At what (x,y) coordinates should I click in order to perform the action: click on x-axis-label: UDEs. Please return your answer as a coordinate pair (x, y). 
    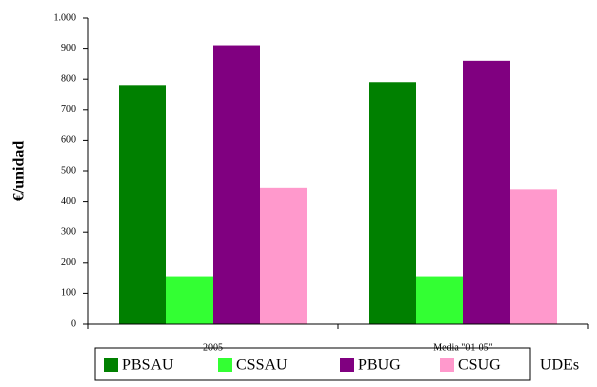
    Looking at the image, I should click on (559, 365).